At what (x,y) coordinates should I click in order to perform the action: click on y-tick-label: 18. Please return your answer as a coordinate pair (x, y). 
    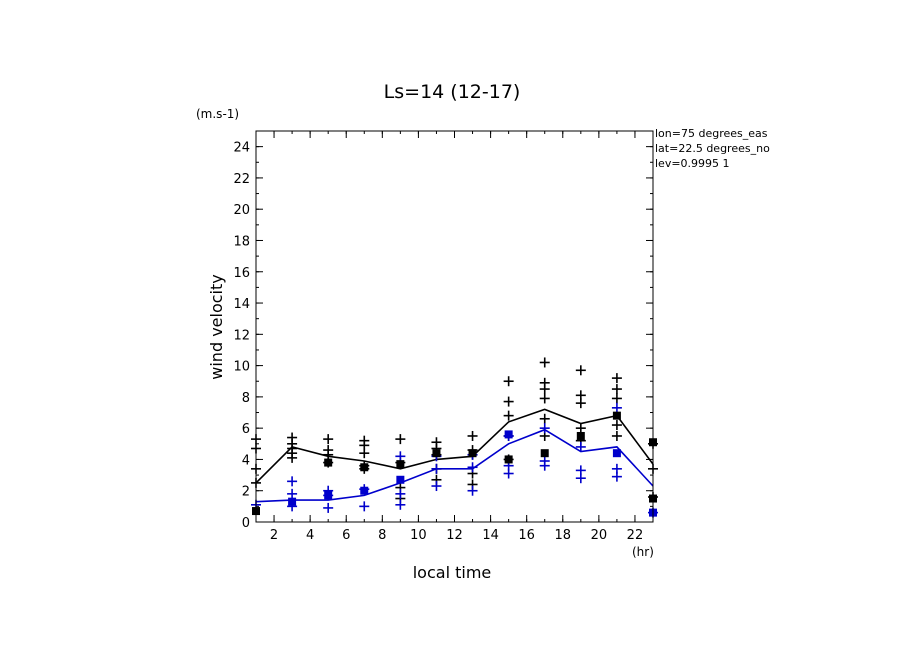
    Looking at the image, I should click on (241, 241).